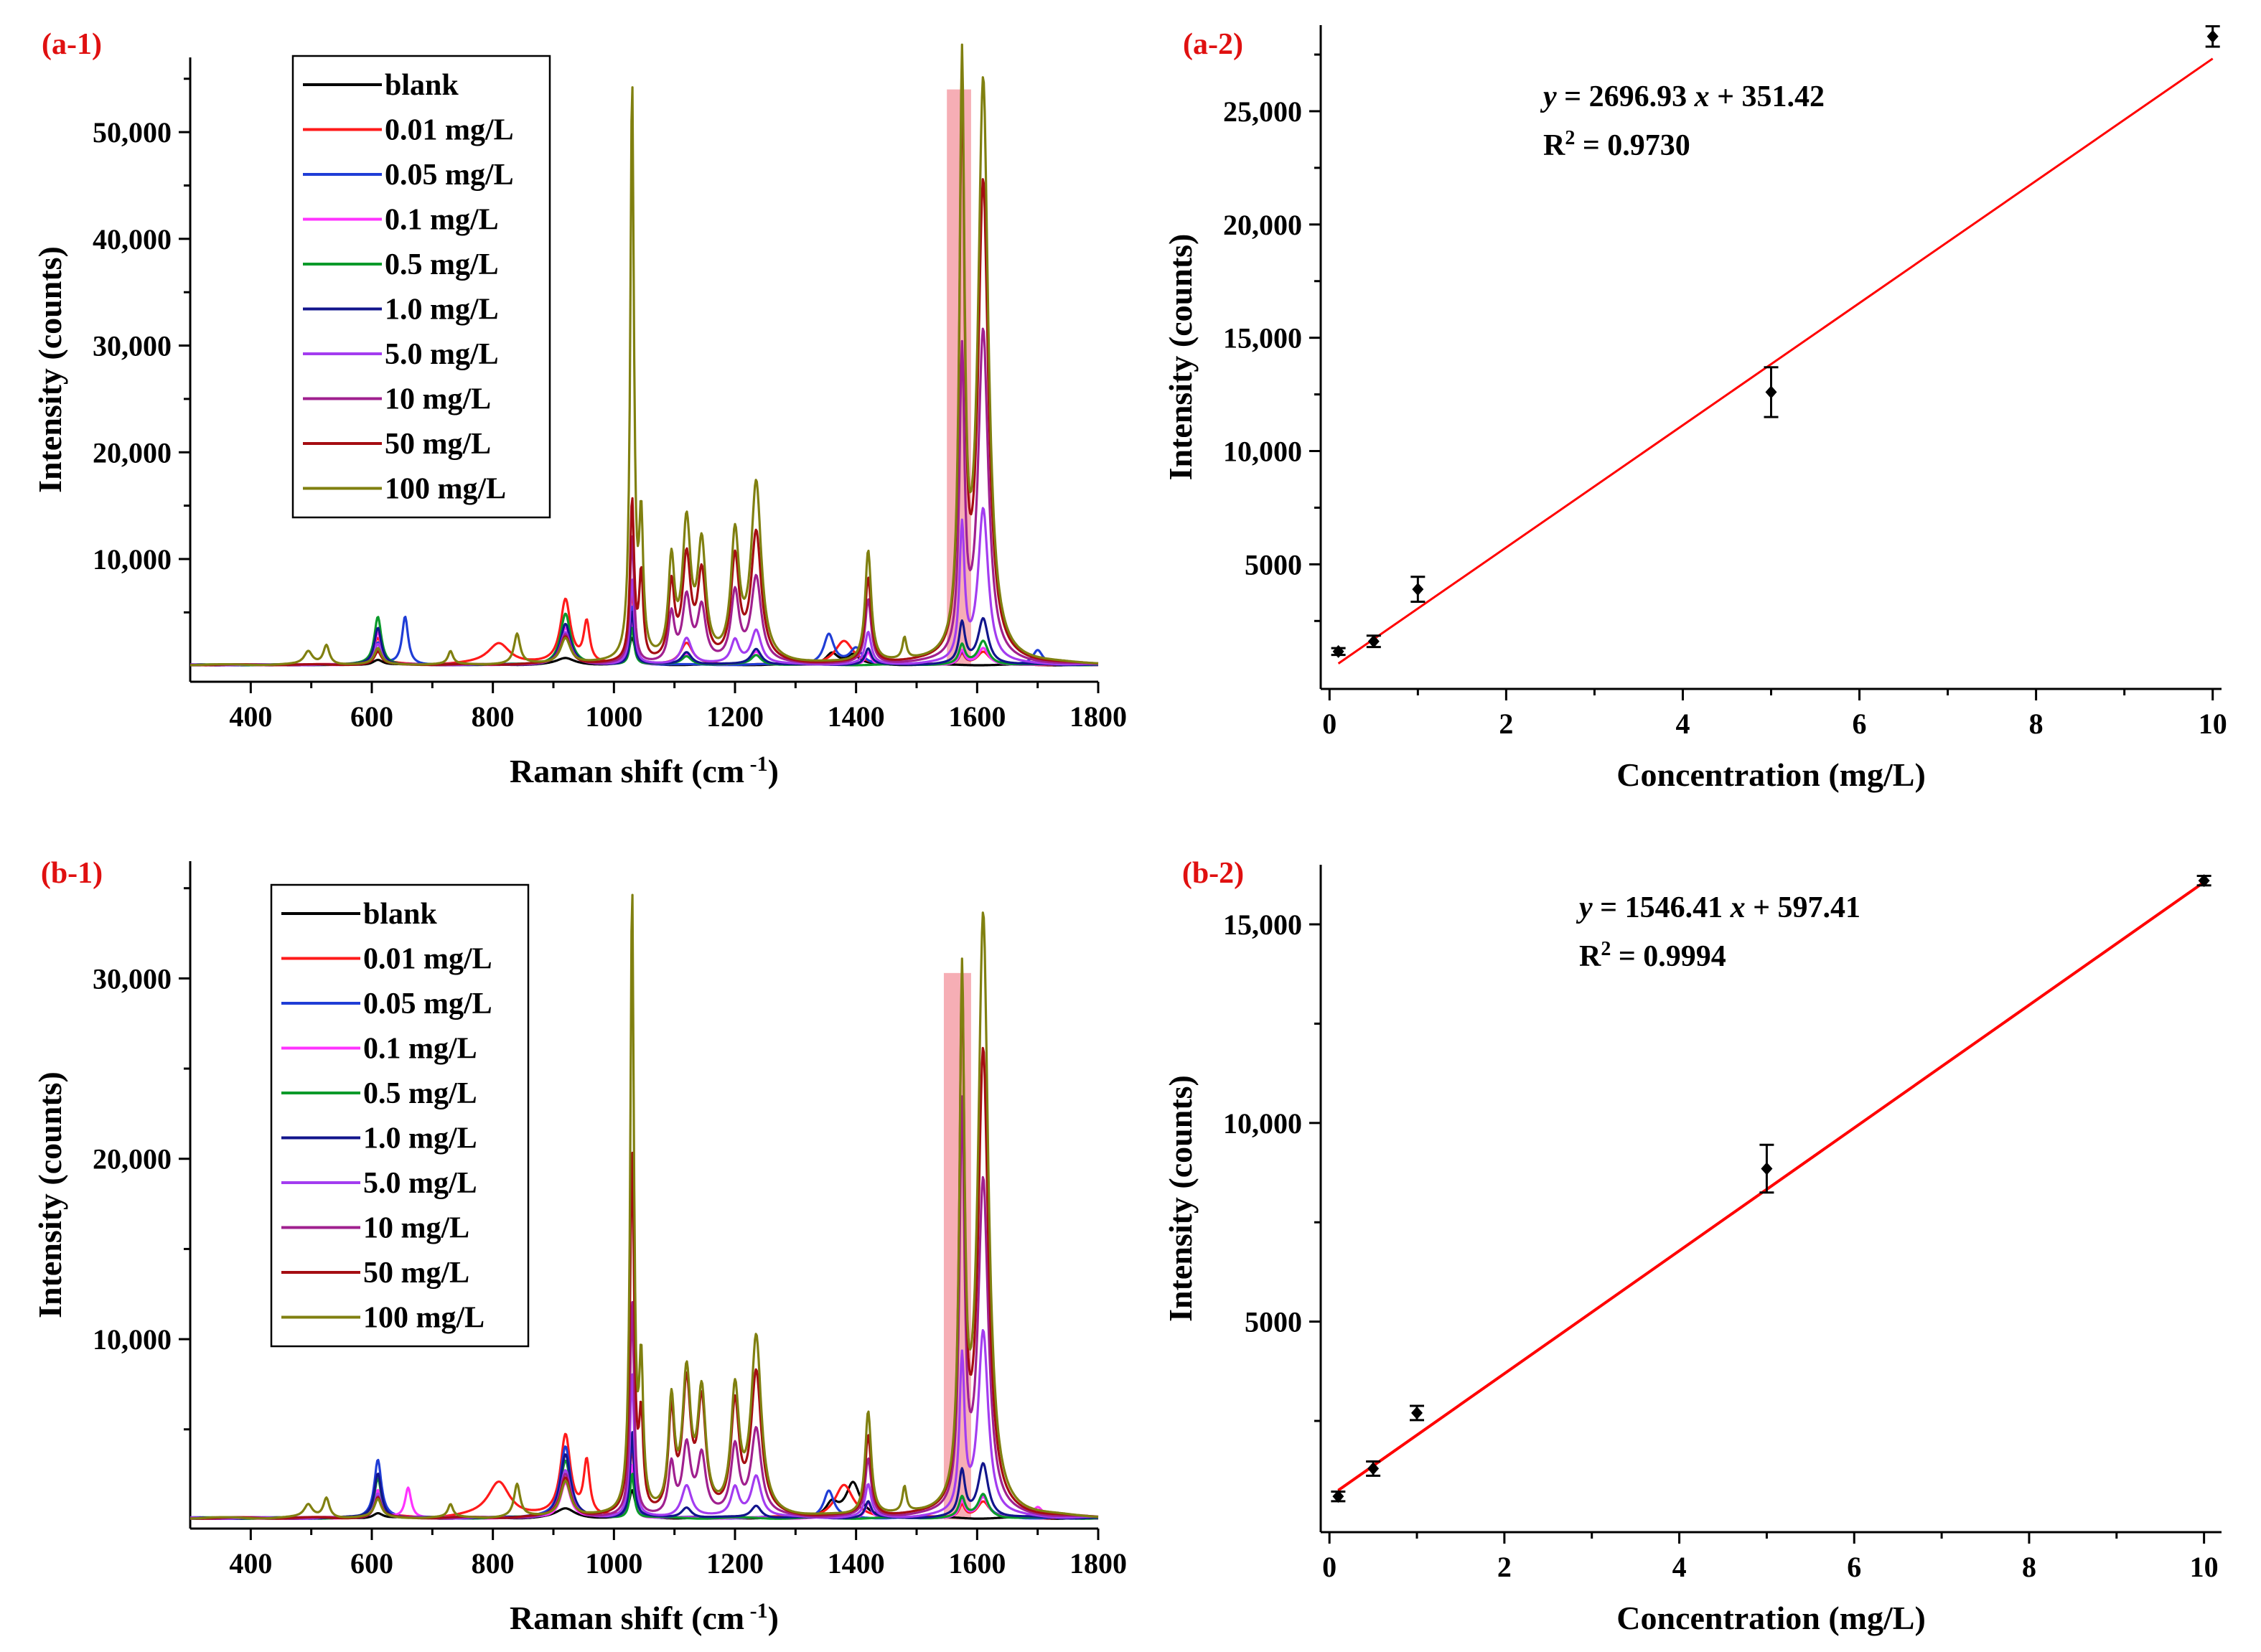  Describe the element at coordinates (1626, 96) in the screenshot. I see `equation-slope: = 2696.93` at that location.